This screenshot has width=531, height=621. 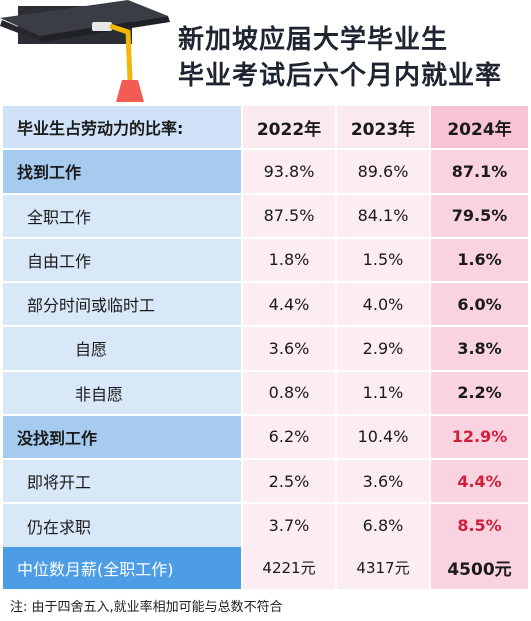 I want to click on table-row: 自愿 3.6% 2.9% 3.8%, so click(x=265, y=349).